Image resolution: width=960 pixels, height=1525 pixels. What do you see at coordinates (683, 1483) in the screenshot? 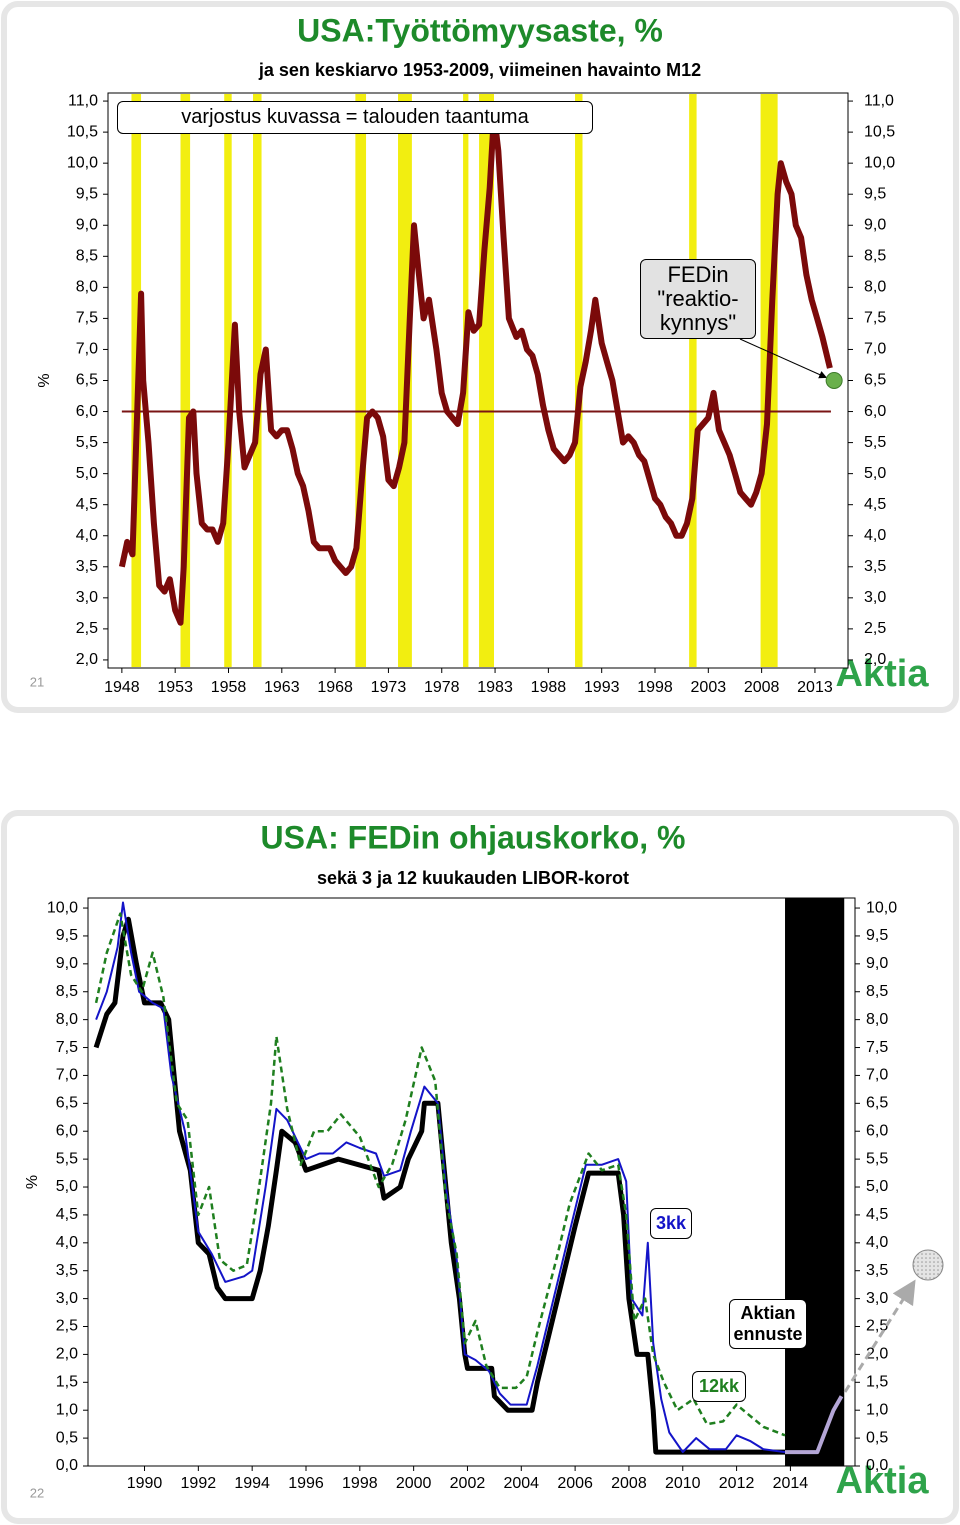
I see `x-tick-label: 2010` at bounding box center [683, 1483].